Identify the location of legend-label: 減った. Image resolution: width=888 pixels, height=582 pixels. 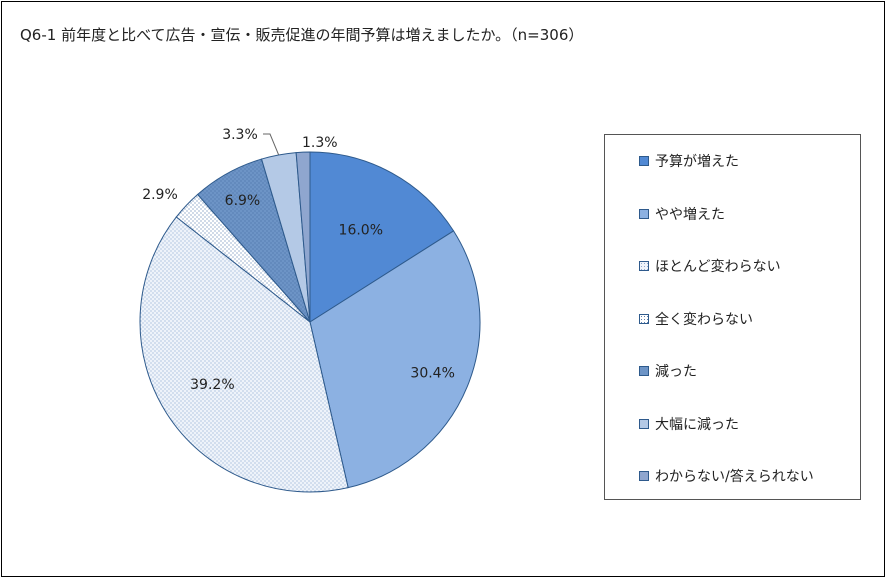
(676, 372).